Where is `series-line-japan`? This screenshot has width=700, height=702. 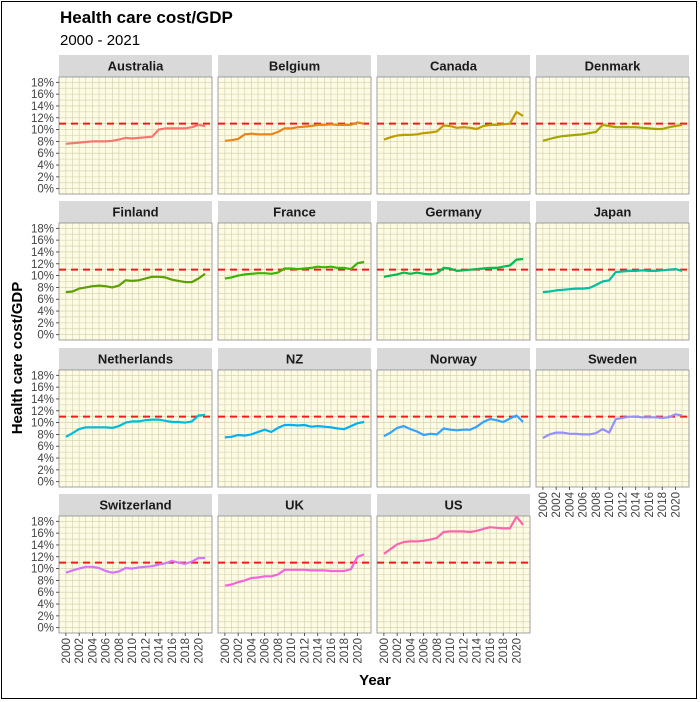
series-line-japan is located at coordinates (612, 281).